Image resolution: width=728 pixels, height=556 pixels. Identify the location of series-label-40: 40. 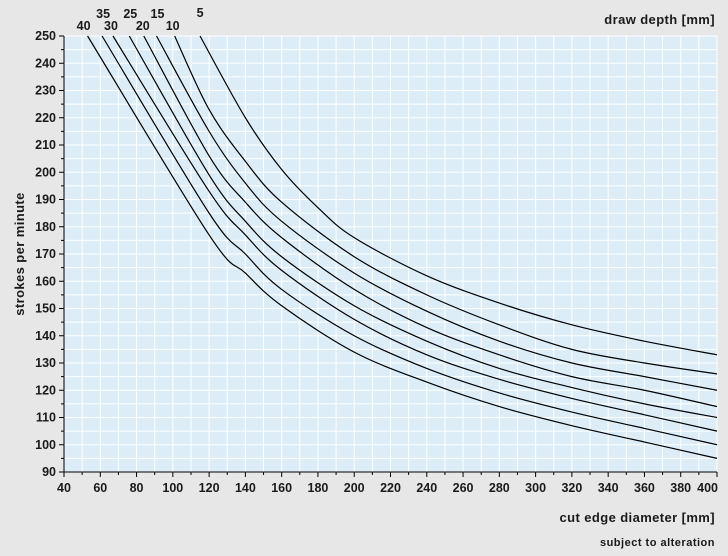
(84, 26).